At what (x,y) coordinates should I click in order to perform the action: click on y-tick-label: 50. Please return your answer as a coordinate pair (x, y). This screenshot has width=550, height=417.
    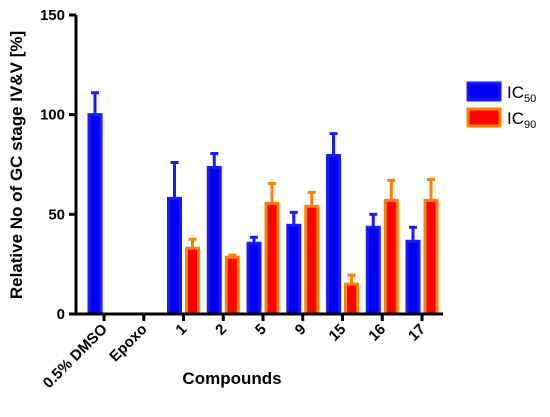
    Looking at the image, I should click on (56, 214).